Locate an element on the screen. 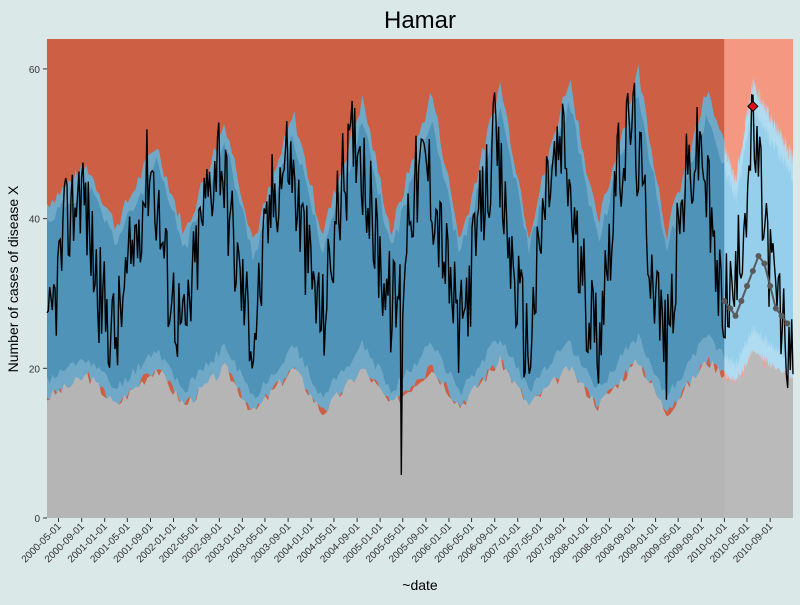 Image resolution: width=800 pixels, height=605 pixels. y-axis-title: Number of cases of disease X is located at coordinates (13, 278).